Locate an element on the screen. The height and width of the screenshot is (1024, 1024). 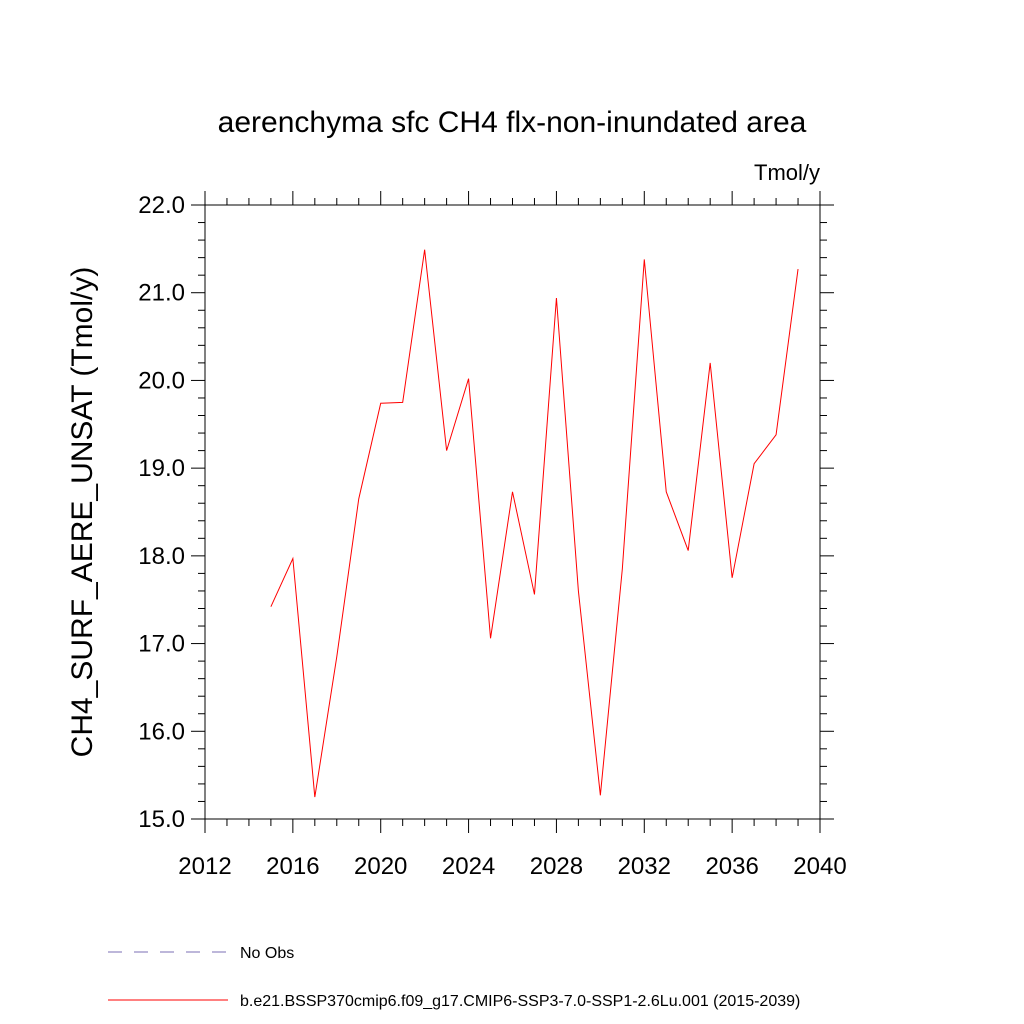
x-tick-label: 2032 is located at coordinates (644, 866).